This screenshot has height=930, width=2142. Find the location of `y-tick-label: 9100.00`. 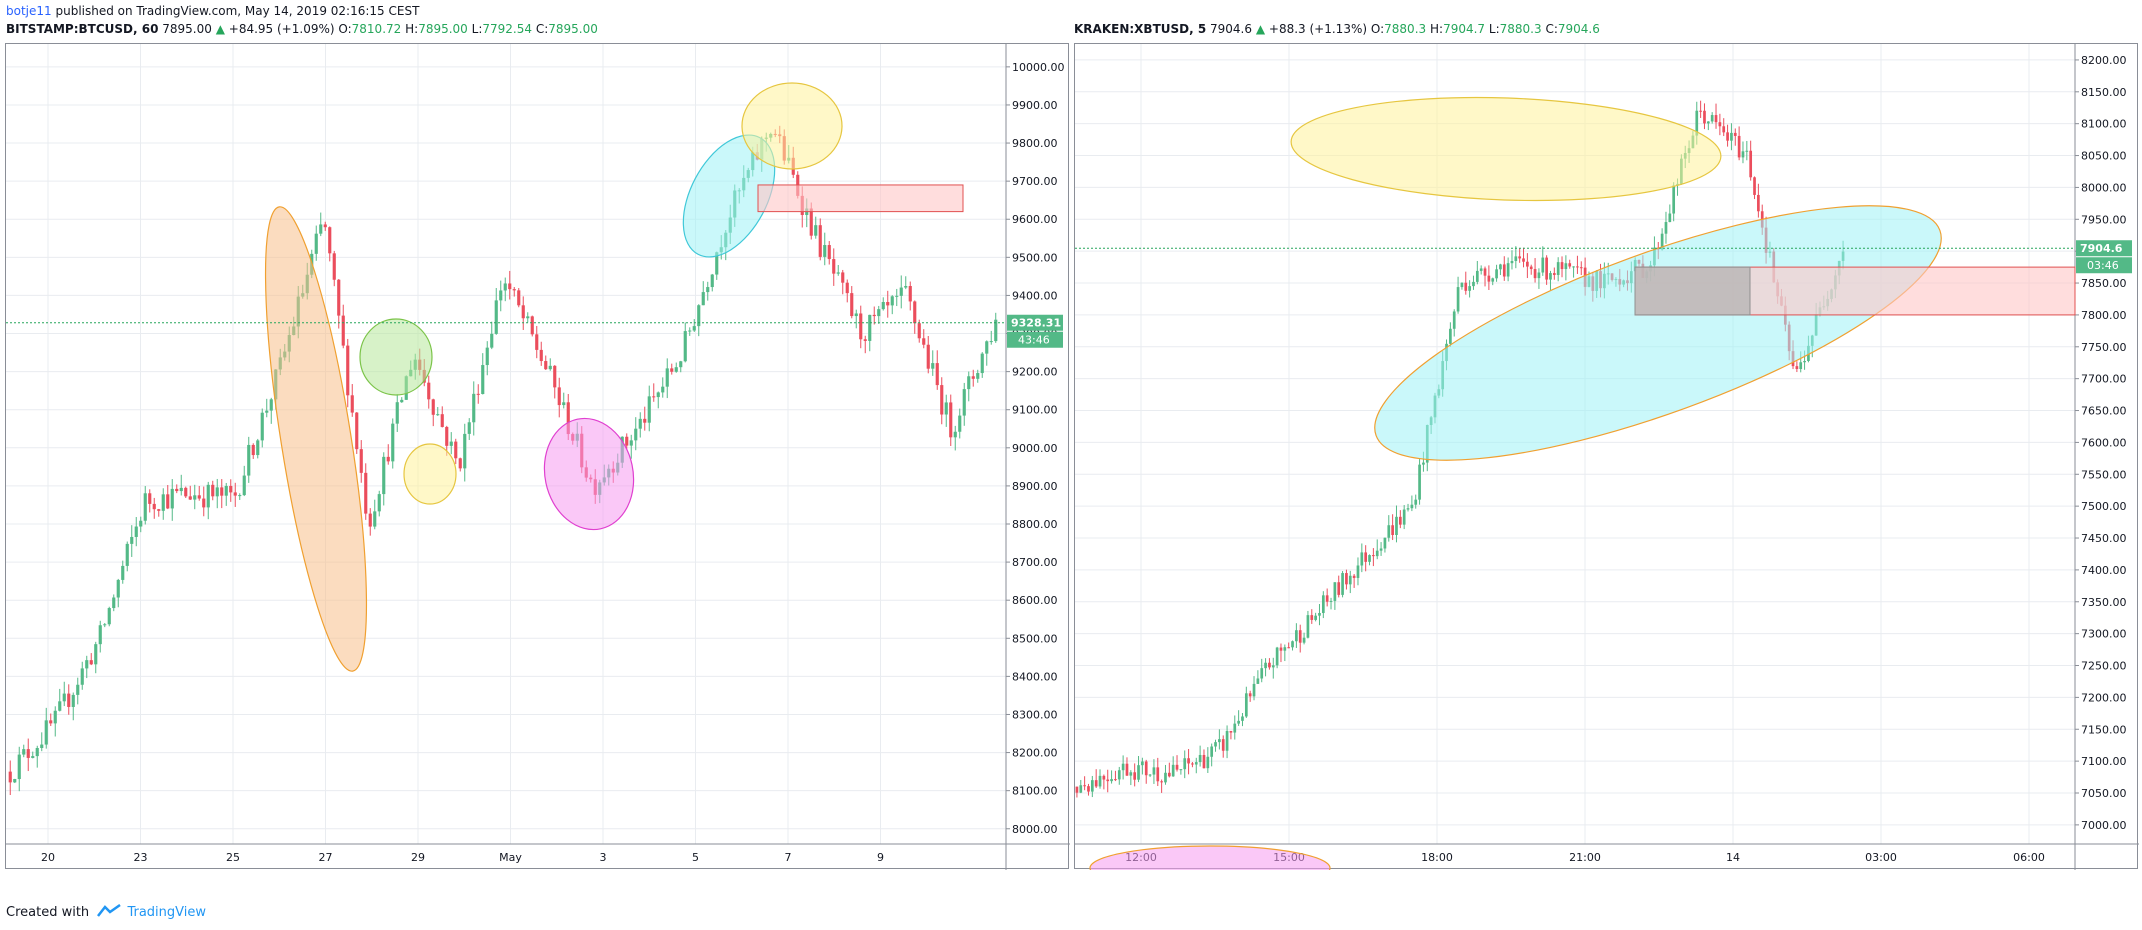

y-tick-label: 9100.00 is located at coordinates (1035, 410).